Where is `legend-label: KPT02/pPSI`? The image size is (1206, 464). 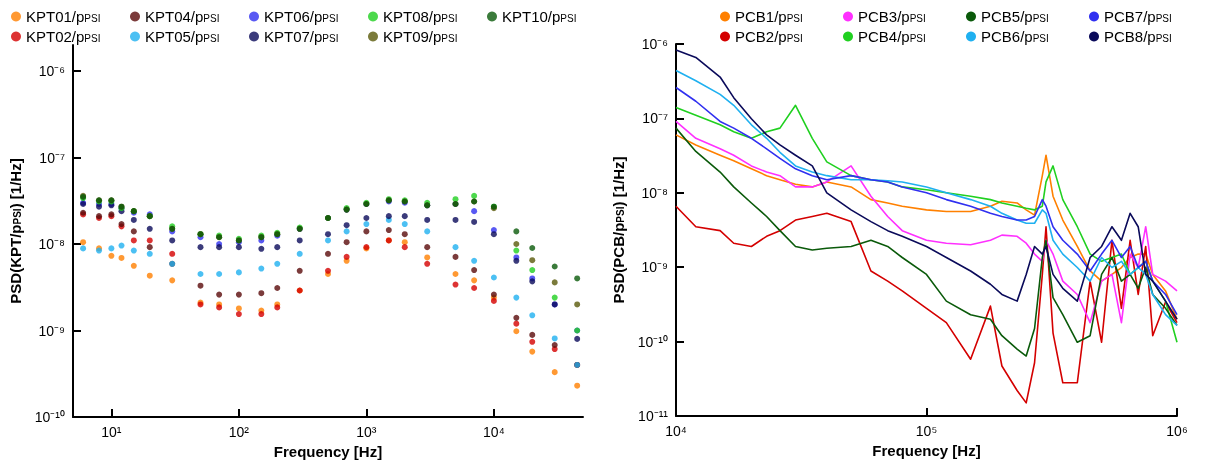 legend-label: KPT02/pPSI is located at coordinates (63, 36).